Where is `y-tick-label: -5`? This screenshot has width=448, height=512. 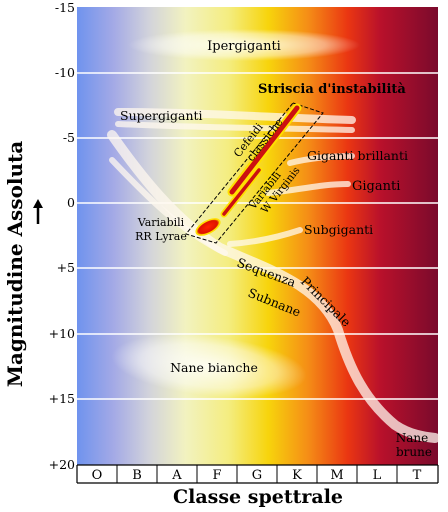
y-tick-label: -5 is located at coordinates (69, 137).